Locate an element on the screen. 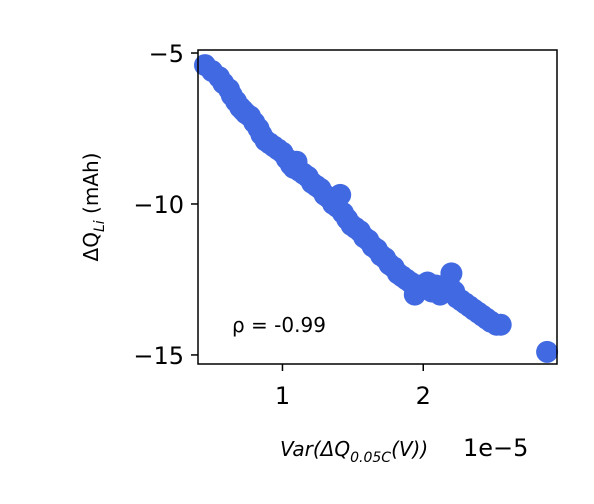 The height and width of the screenshot is (504, 594). y-tick-label: −15 is located at coordinates (158, 356).